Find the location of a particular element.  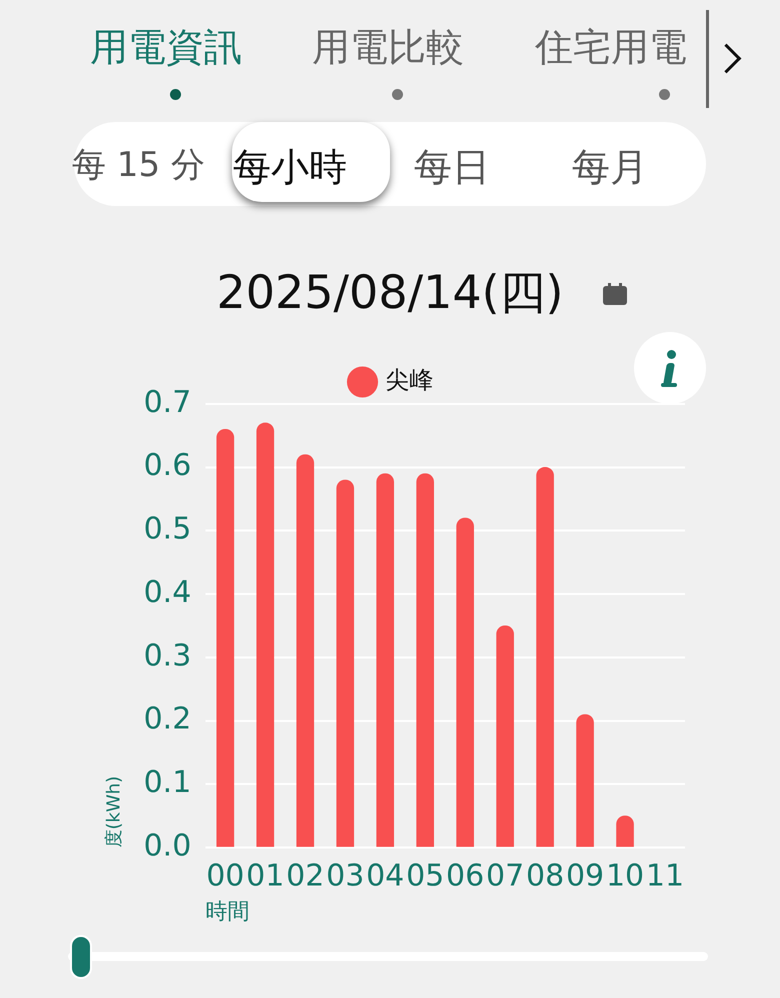

x-tick-label: 09 is located at coordinates (585, 876).